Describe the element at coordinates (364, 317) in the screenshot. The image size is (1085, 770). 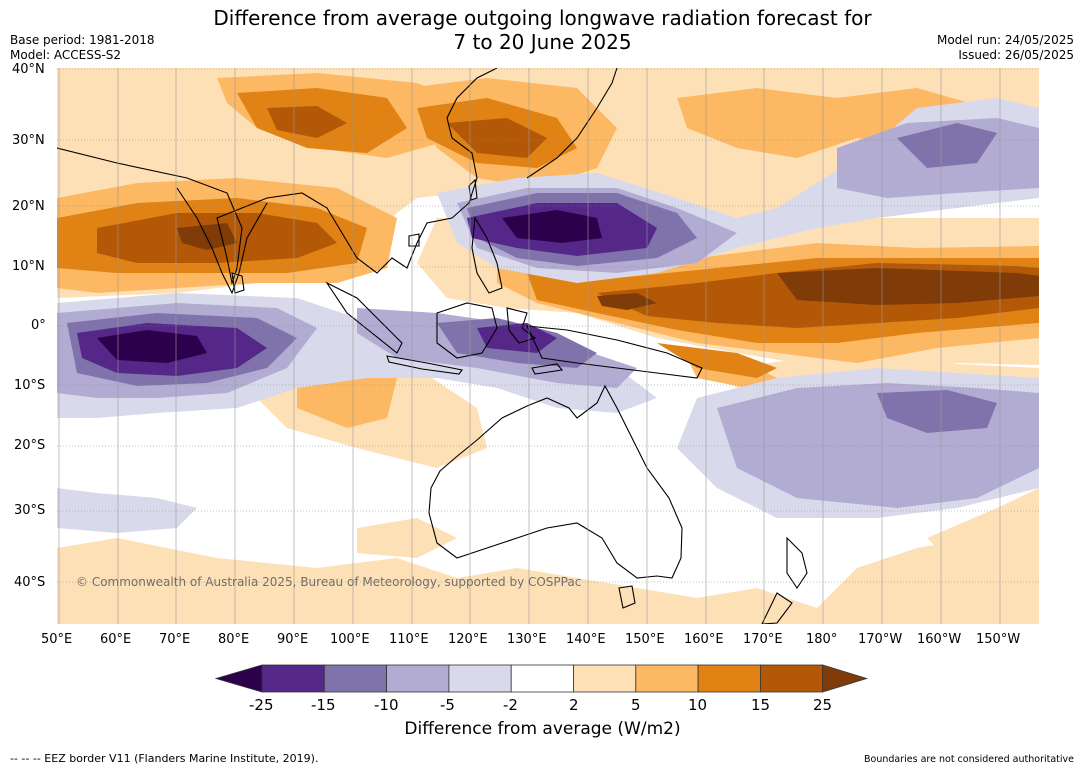
I see `sumatra-coastline` at that location.